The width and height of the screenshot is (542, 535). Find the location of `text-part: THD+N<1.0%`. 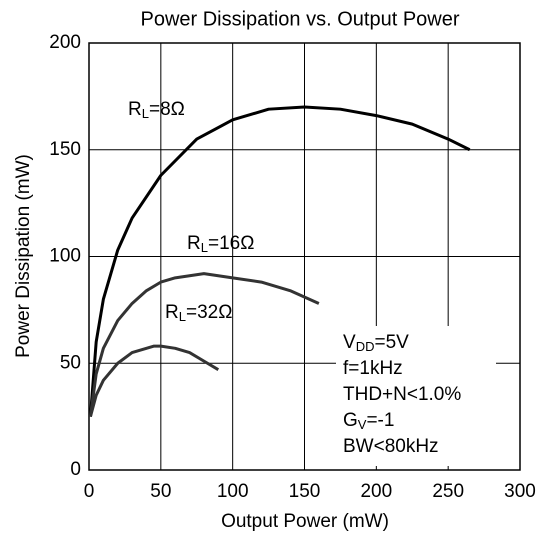

text-part: THD+N<1.0% is located at coordinates (402, 394).